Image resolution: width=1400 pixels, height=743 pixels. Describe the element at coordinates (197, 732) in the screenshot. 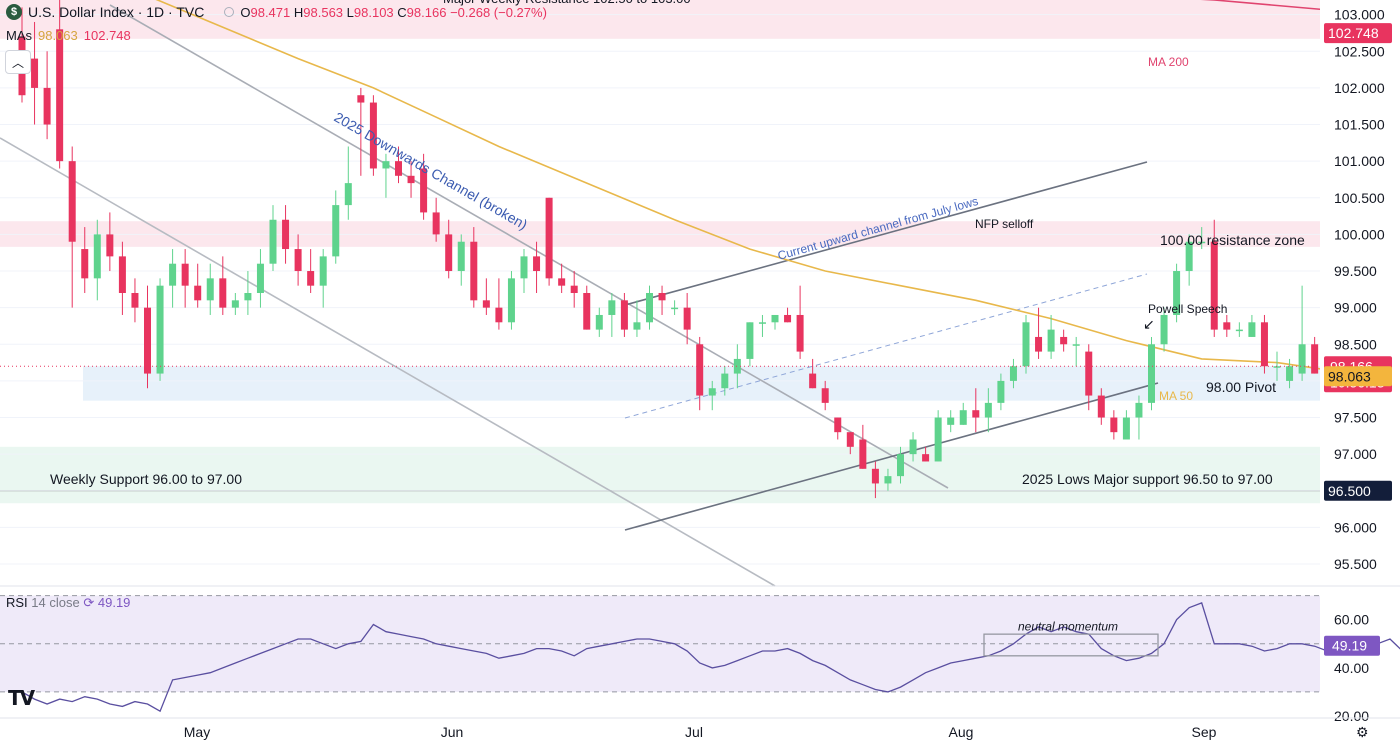

I see `time-axis-label: May` at that location.